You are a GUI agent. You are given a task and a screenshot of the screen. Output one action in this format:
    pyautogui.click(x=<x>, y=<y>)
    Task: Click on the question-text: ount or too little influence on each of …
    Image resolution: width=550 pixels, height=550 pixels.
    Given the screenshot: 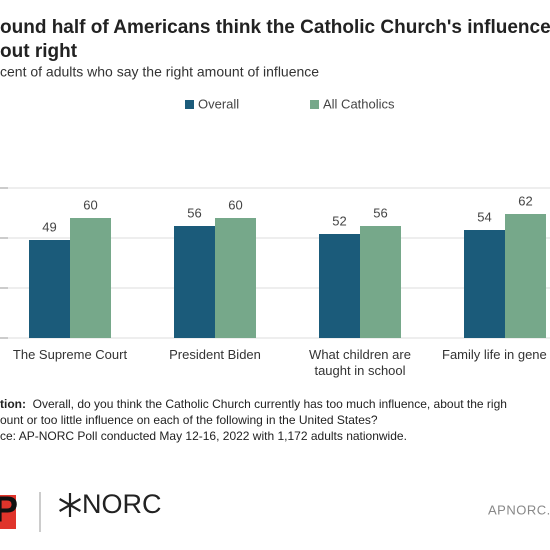 What is the action you would take?
    pyautogui.click(x=189, y=420)
    